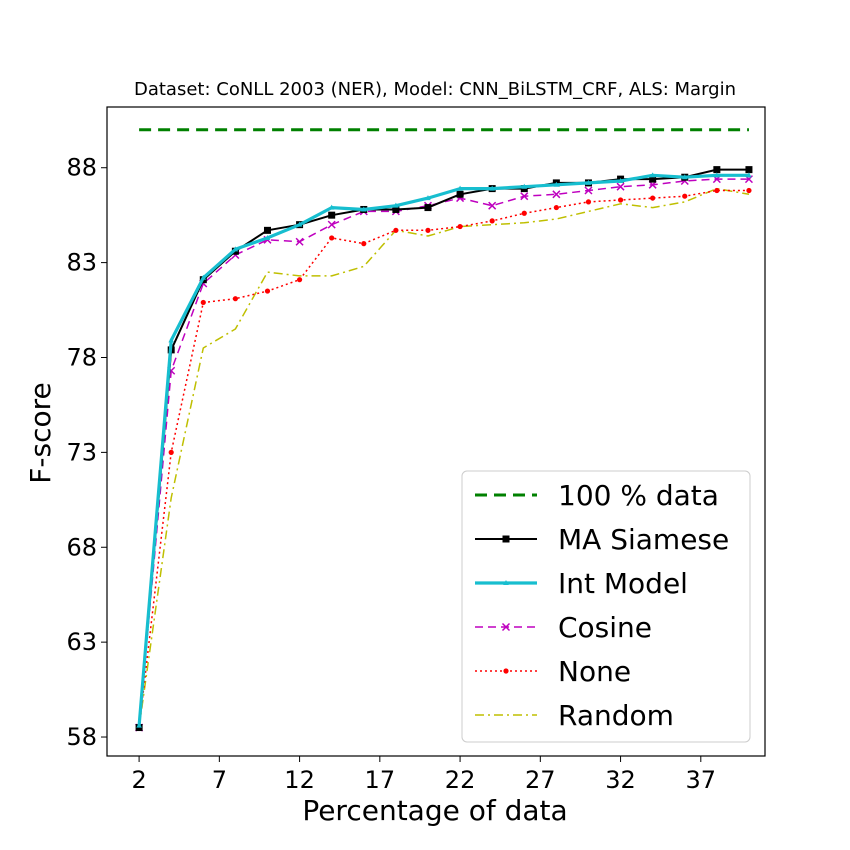  What do you see at coordinates (138, 780) in the screenshot?
I see `x-tick-label: 2` at bounding box center [138, 780].